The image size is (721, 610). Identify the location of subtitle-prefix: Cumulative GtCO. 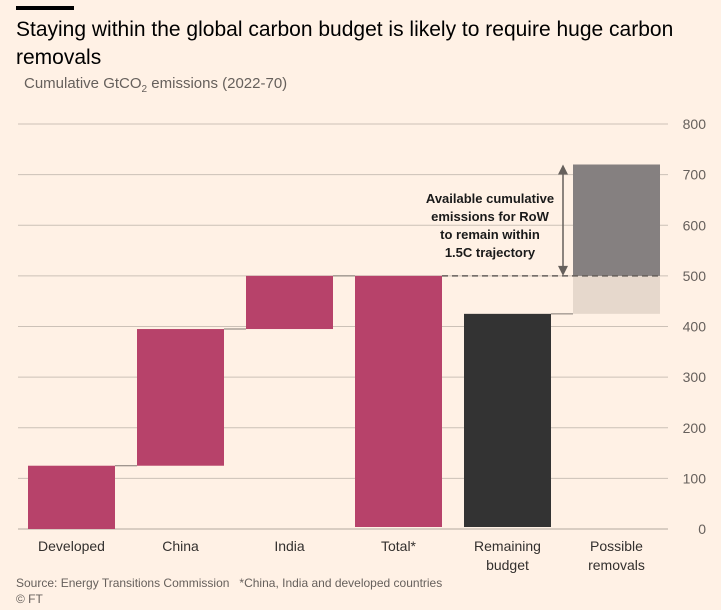
(83, 83).